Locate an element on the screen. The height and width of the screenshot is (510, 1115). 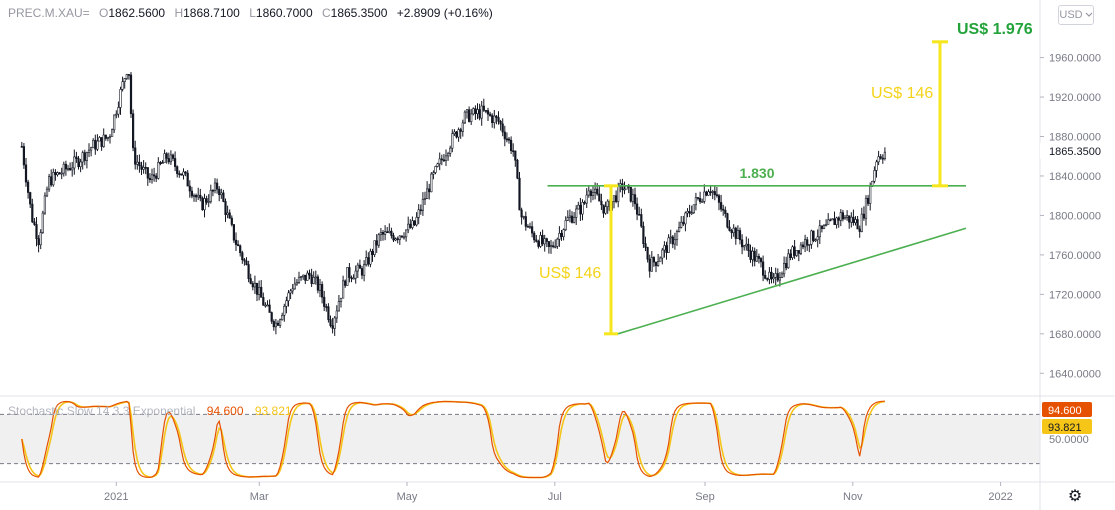
currency-button: USD is located at coordinates (1076, 15).